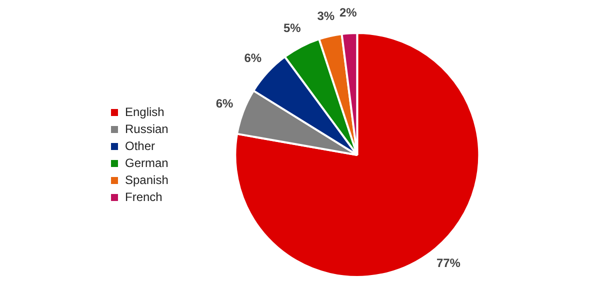 Image resolution: width=600 pixels, height=286 pixels. I want to click on legend-label: English, so click(144, 111).